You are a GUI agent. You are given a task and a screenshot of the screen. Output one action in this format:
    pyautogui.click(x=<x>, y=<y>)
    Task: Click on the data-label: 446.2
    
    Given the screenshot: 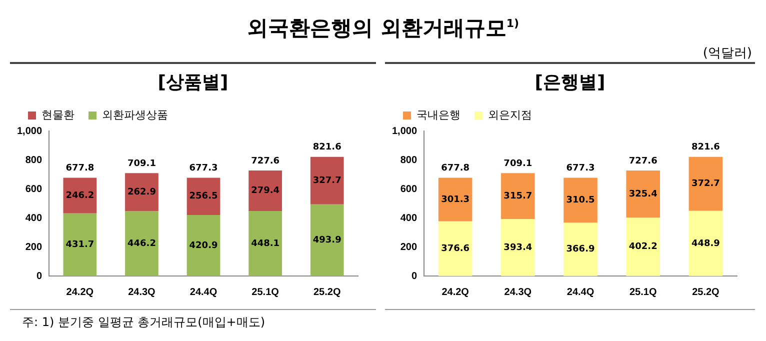 What is the action you would take?
    pyautogui.click(x=141, y=243)
    